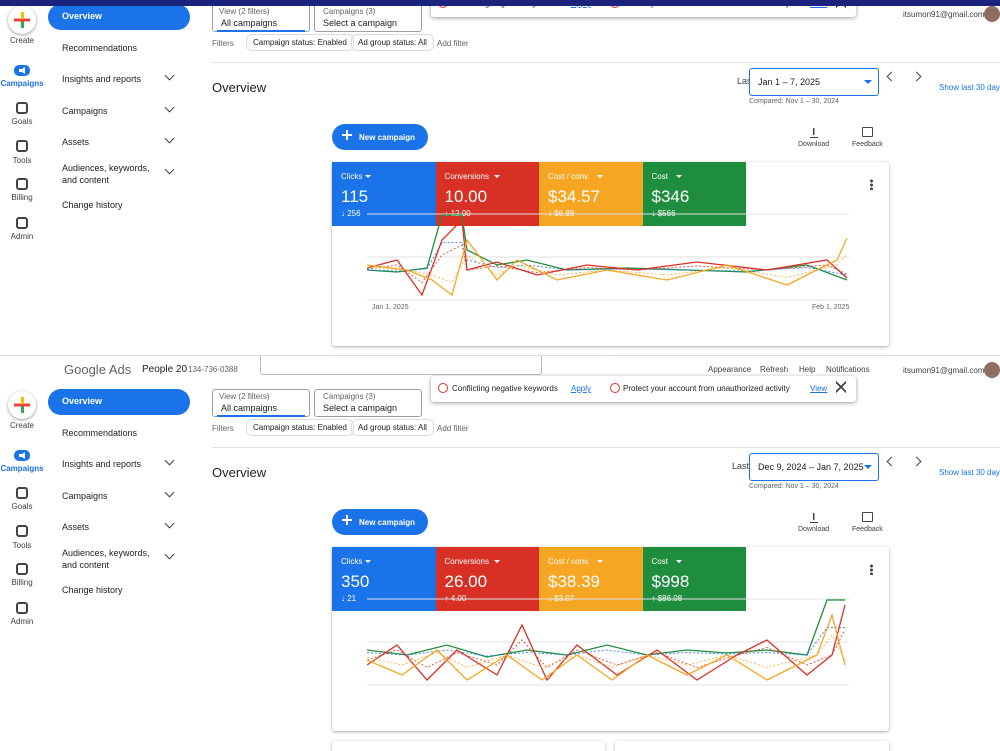 The width and height of the screenshot is (1000, 751). What do you see at coordinates (347, 520) in the screenshot?
I see `plus` at bounding box center [347, 520].